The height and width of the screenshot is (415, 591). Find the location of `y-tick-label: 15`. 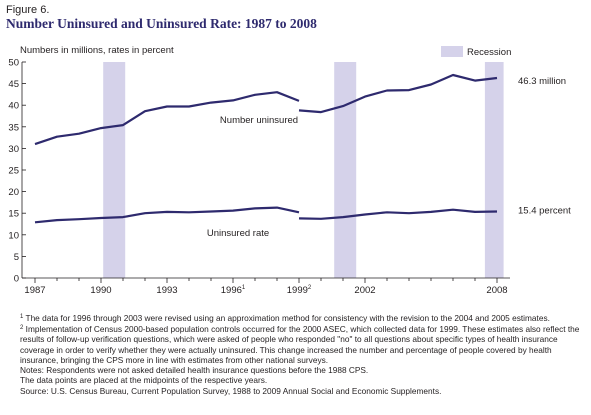

y-tick-label: 15 is located at coordinates (13, 214).